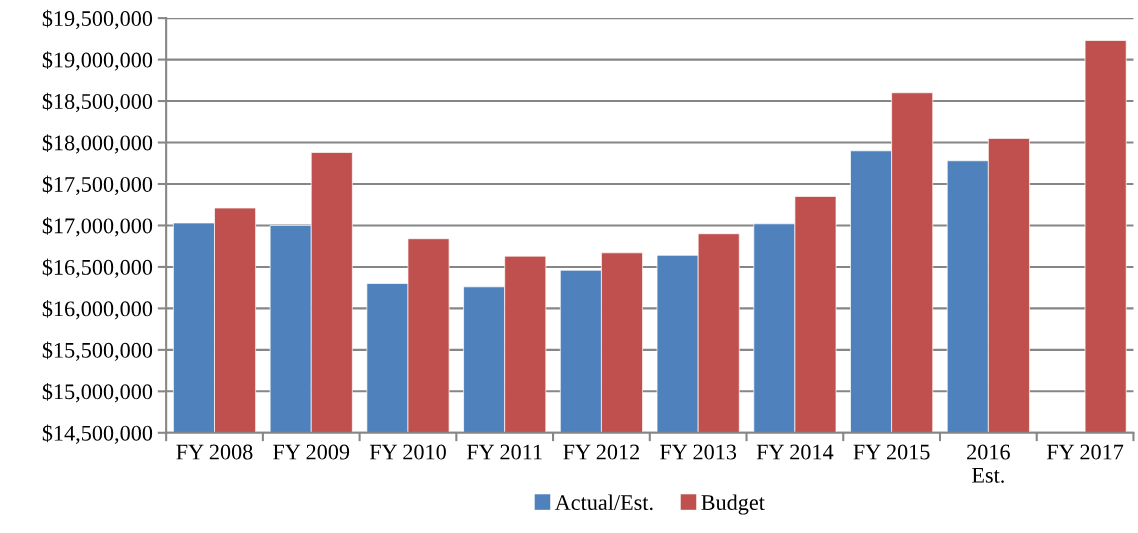 Image resolution: width=1138 pixels, height=533 pixels. Describe the element at coordinates (97, 392) in the screenshot. I see `y-tick-label: $15,000,000` at that location.